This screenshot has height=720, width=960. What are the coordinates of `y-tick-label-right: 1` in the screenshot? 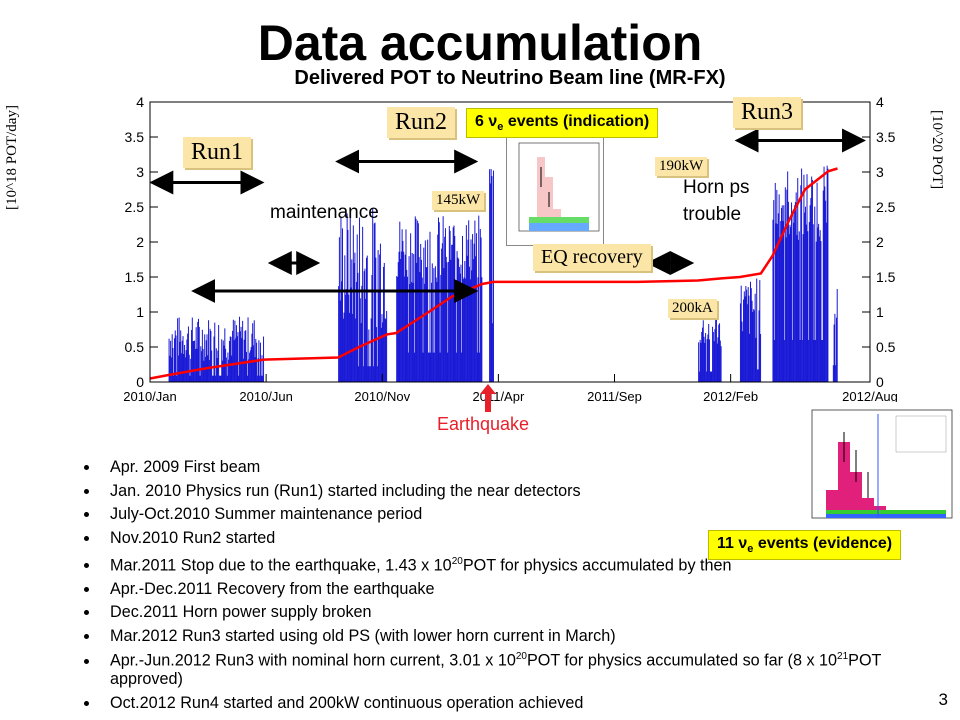 It's located at (880, 312).